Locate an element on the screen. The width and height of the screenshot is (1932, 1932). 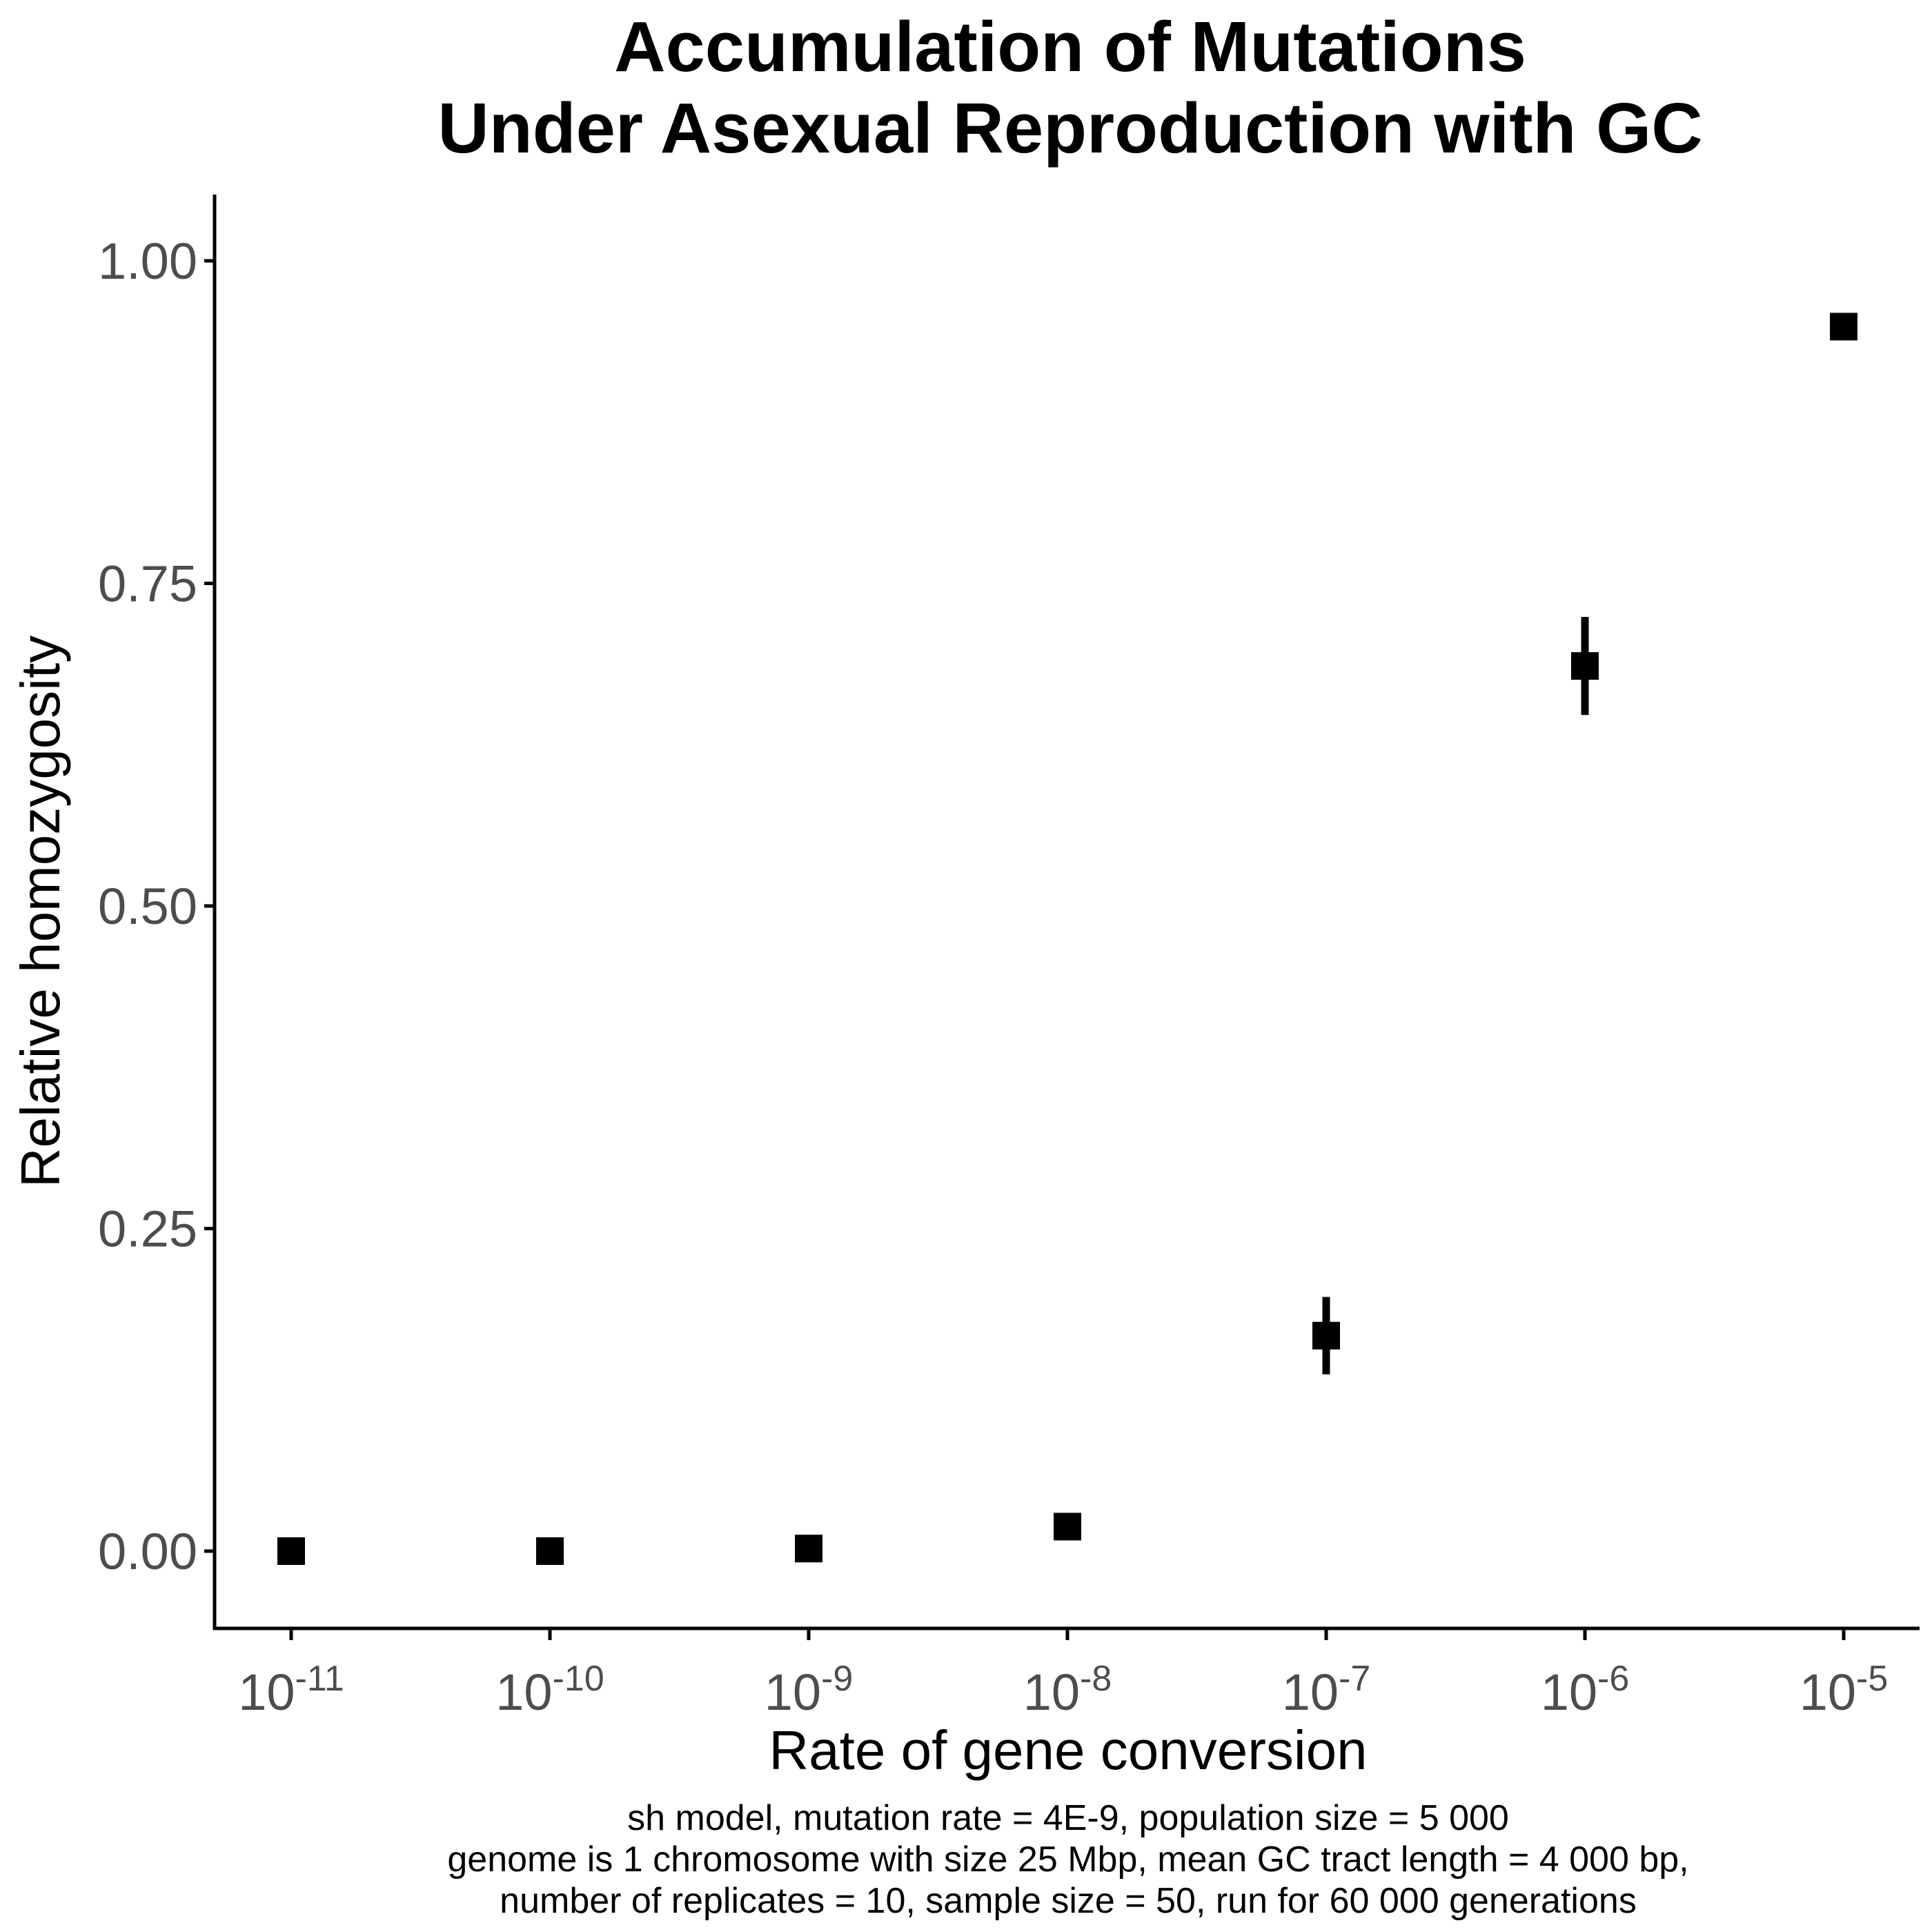
y-axis-ticks: 0.00 0.25 0.50 0.75 1.00 is located at coordinates (156, 906).